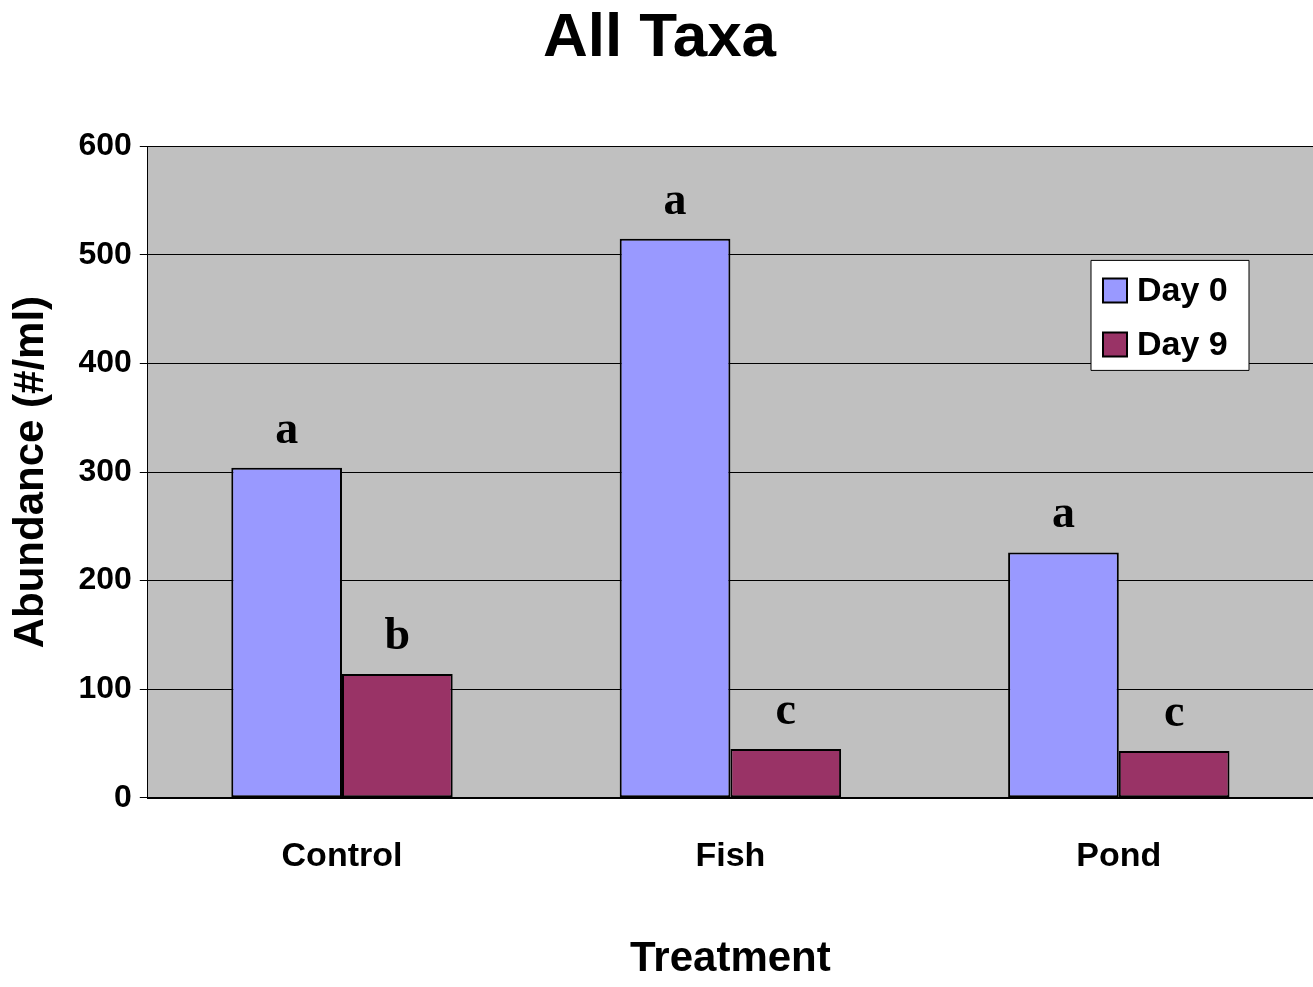 This screenshot has height=987, width=1313. What do you see at coordinates (105, 687) in the screenshot?
I see `y-tick-label: 100` at bounding box center [105, 687].